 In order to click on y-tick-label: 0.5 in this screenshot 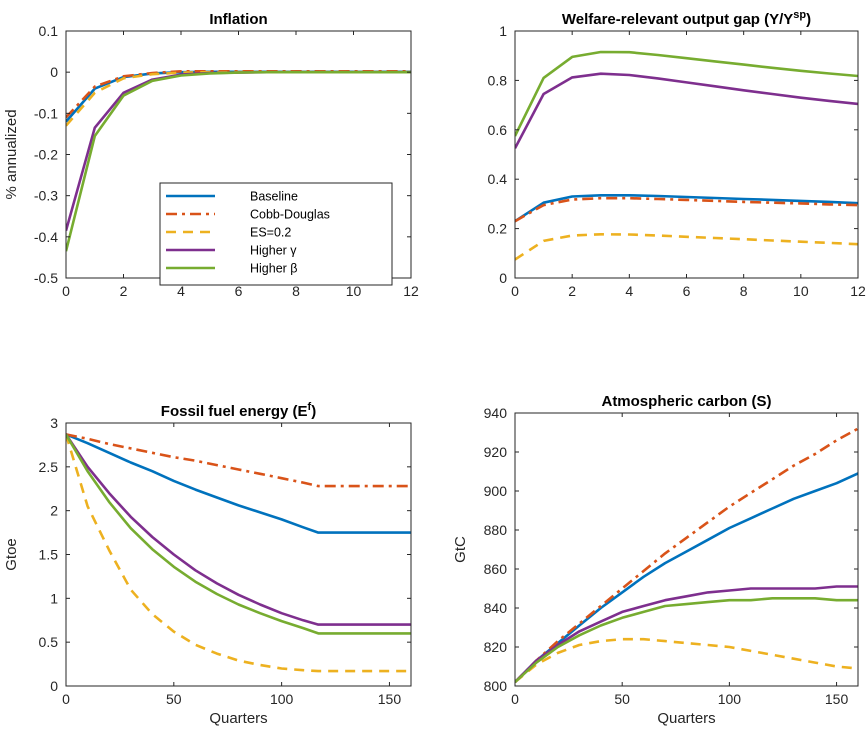, I will do `click(49, 642)`.